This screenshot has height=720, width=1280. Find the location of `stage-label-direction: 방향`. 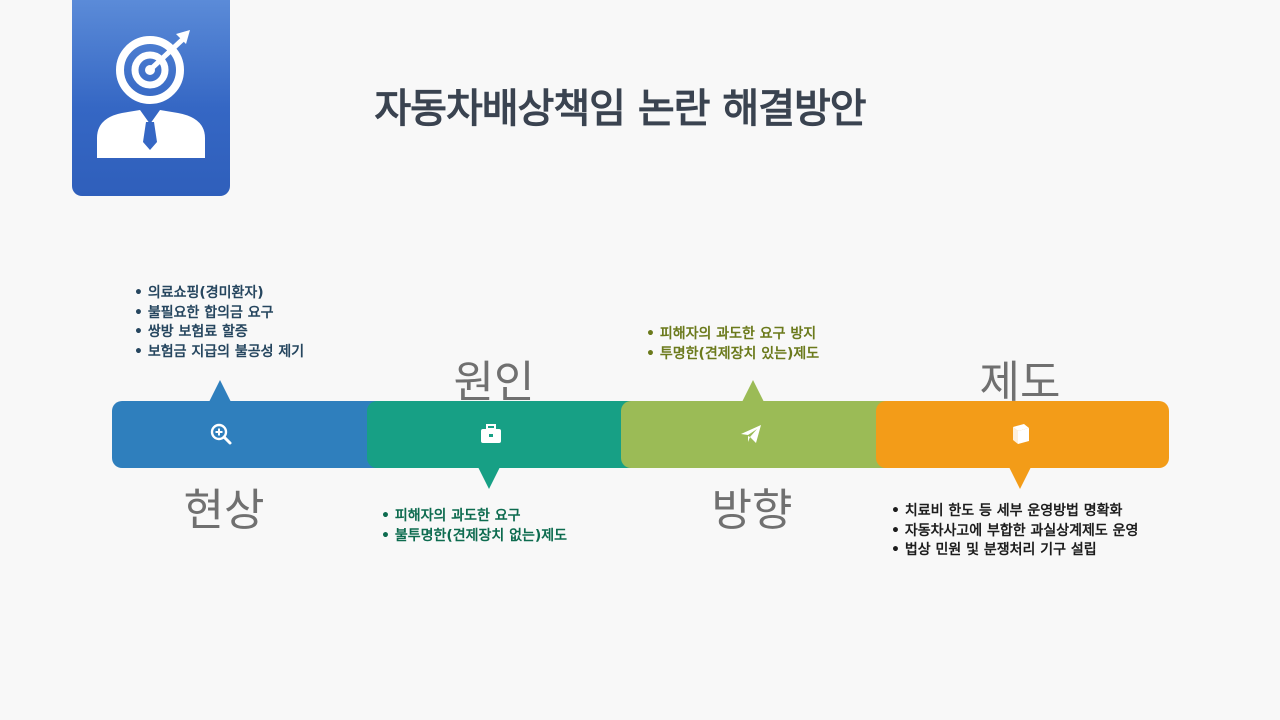

stage-label-direction: 방향 is located at coordinates (752, 510).